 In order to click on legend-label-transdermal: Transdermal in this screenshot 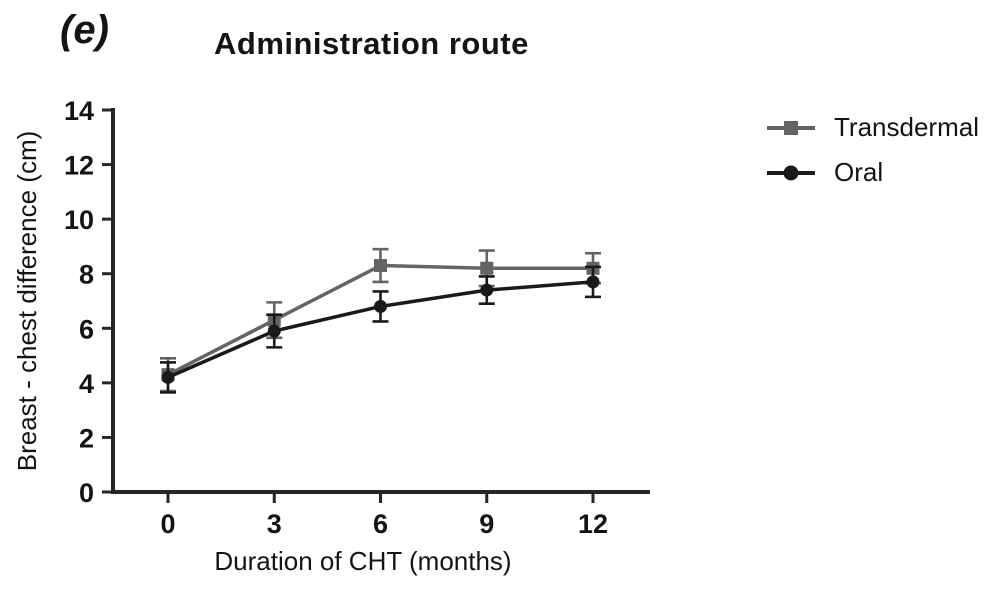, I will do `click(906, 127)`.